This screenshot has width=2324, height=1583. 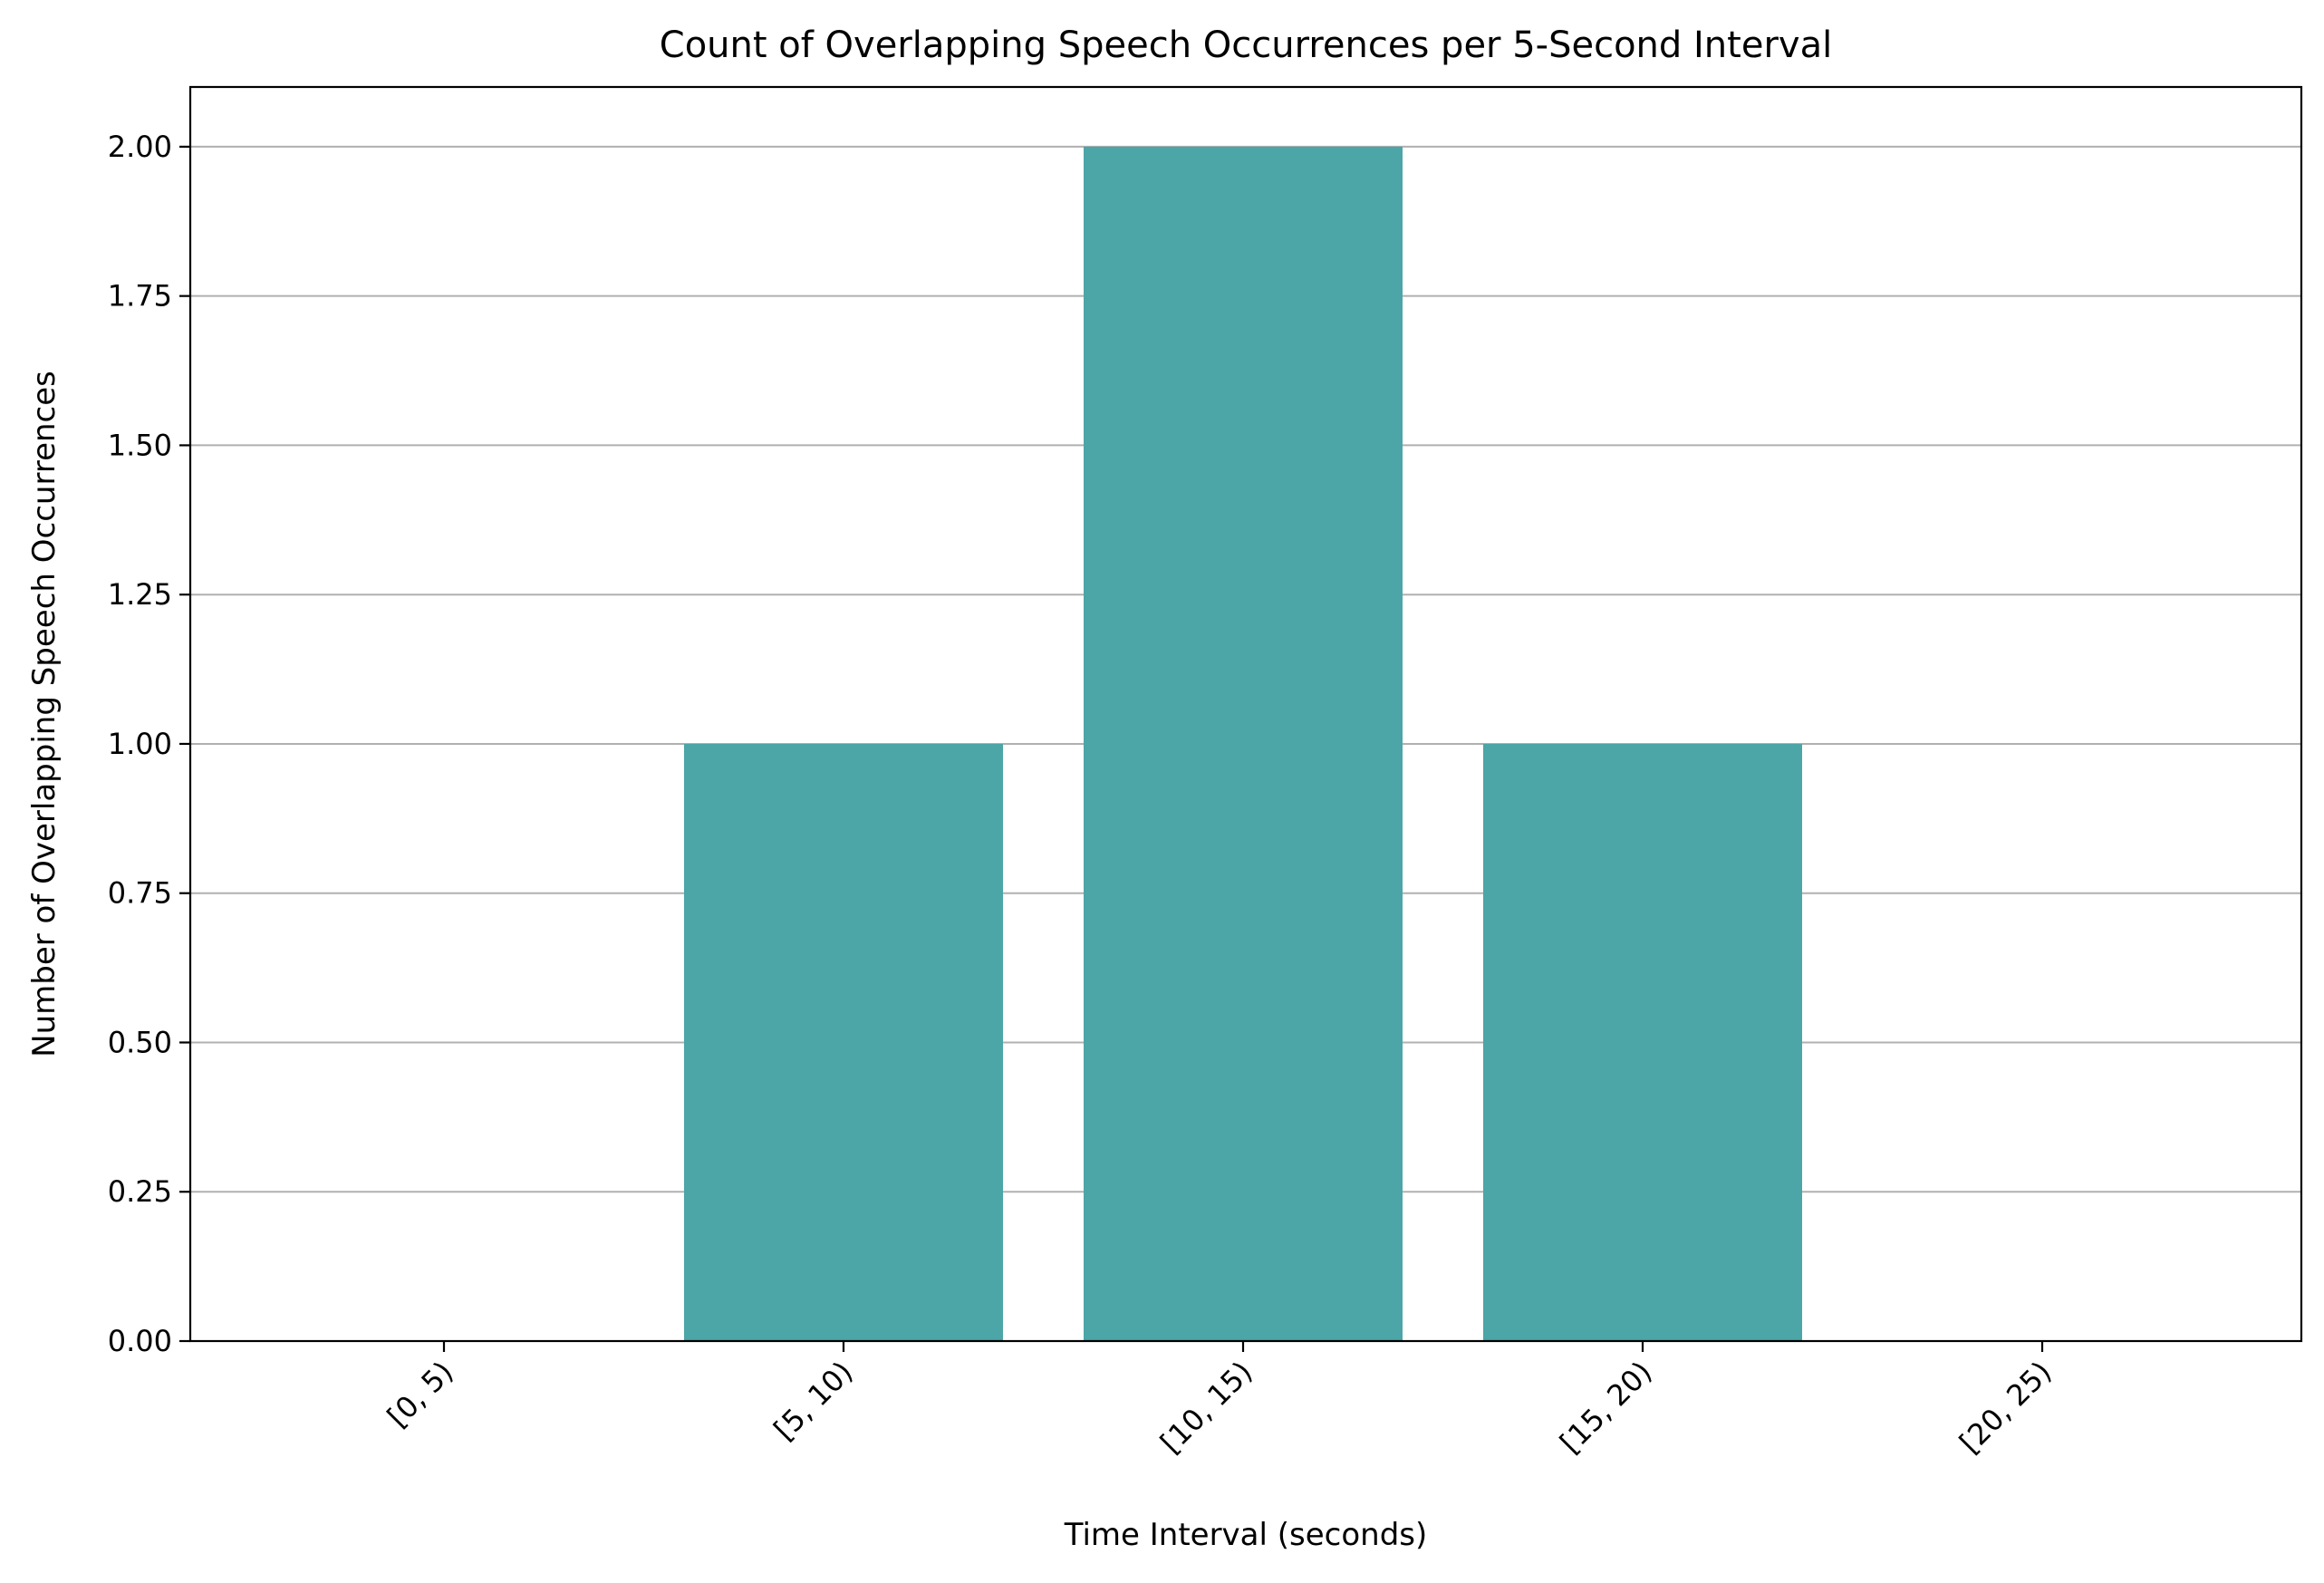 What do you see at coordinates (140, 445) in the screenshot?
I see `y-tick-label: 1.50` at bounding box center [140, 445].